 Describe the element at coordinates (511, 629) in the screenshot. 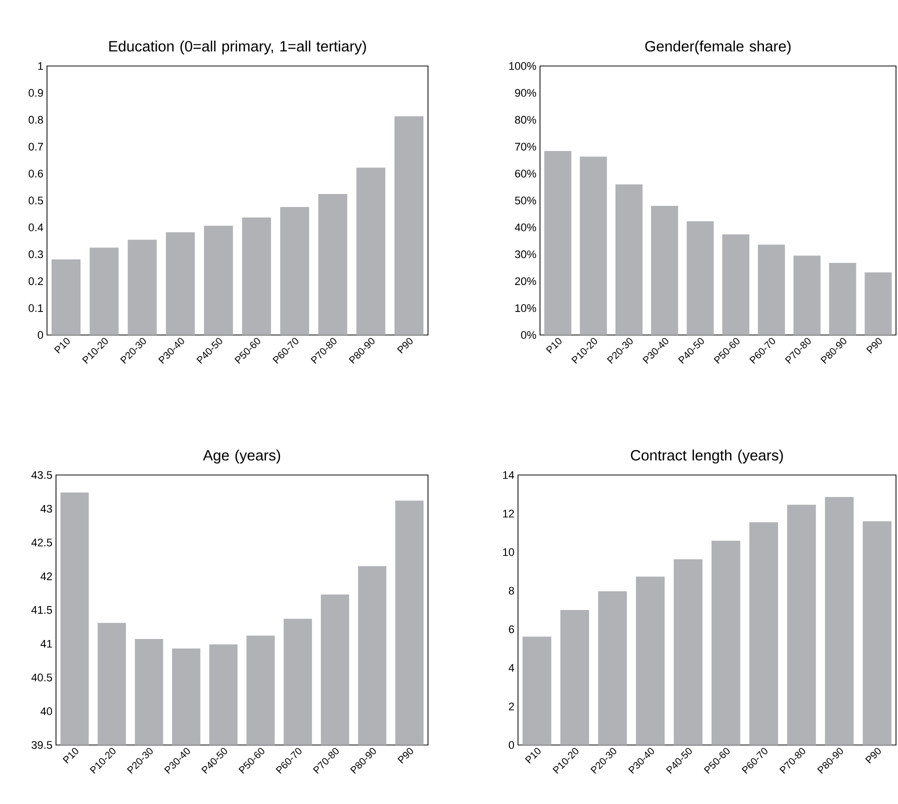

I see `y-tick-label: 6` at that location.